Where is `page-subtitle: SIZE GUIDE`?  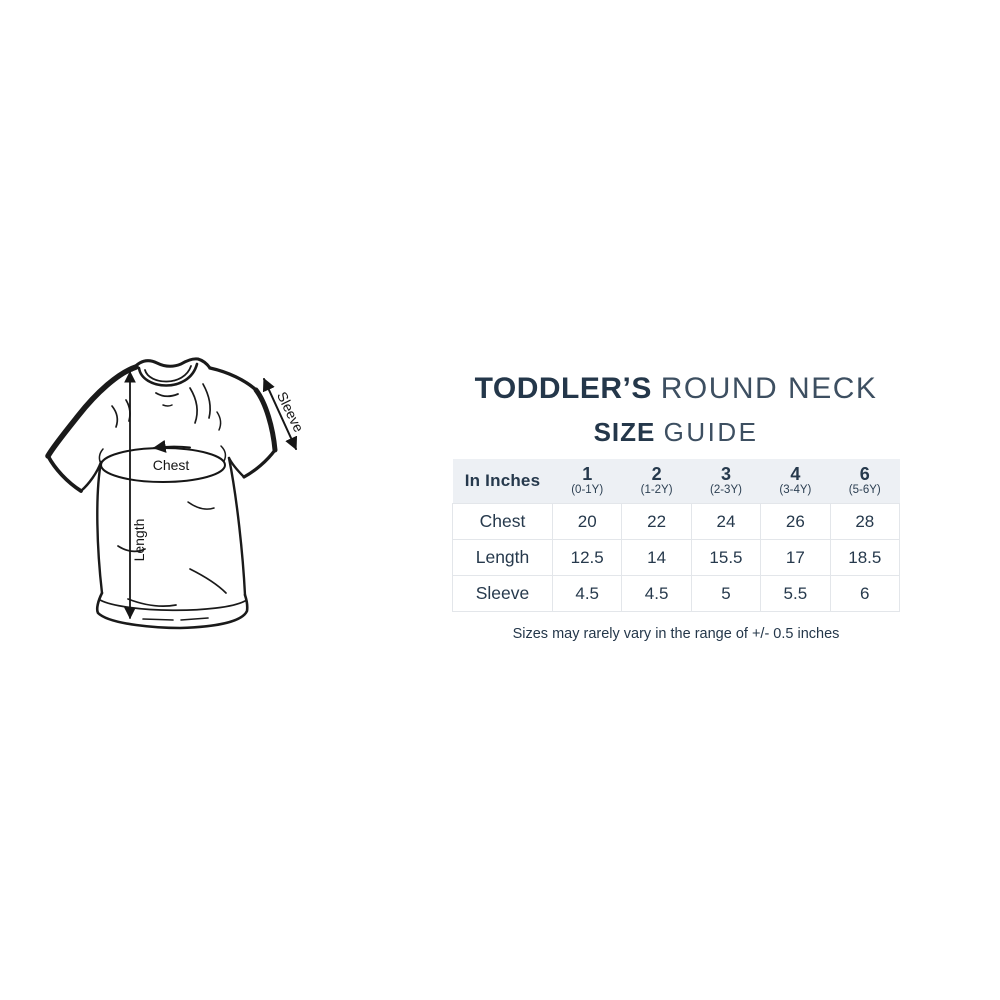 page-subtitle: SIZE GUIDE is located at coordinates (676, 432).